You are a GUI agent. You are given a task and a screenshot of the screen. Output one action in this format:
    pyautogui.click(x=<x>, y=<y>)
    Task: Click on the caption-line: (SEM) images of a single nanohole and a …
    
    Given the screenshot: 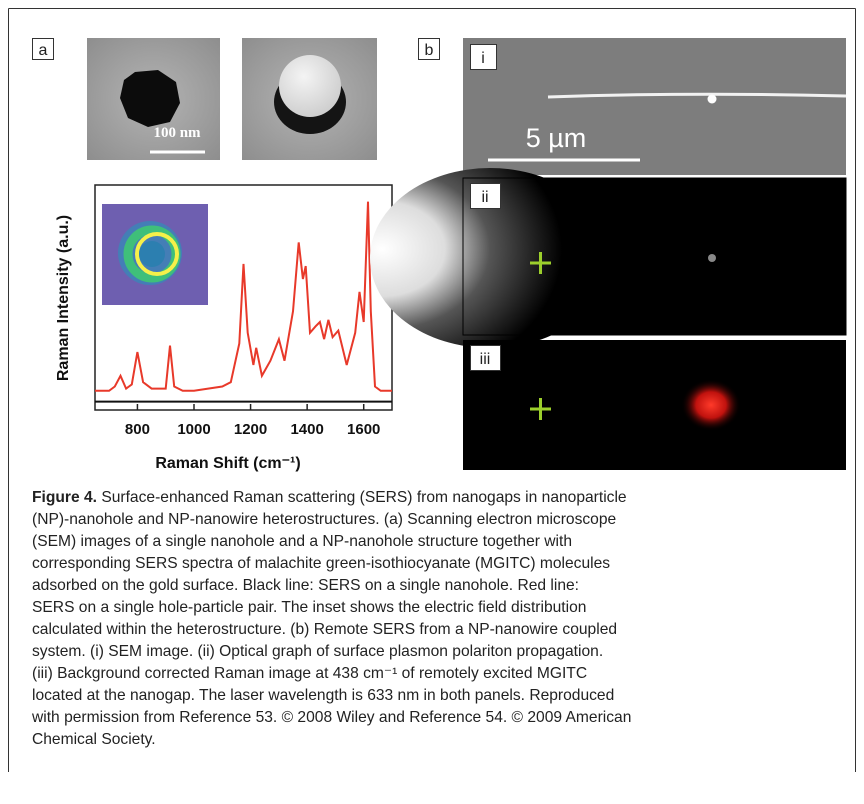 What is the action you would take?
    pyautogui.click(x=302, y=541)
    